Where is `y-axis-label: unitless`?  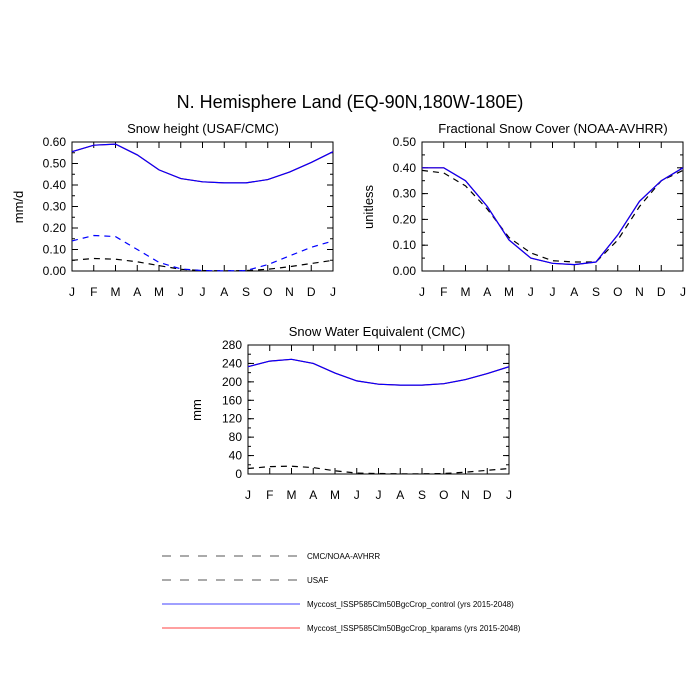
y-axis-label: unitless is located at coordinates (368, 206).